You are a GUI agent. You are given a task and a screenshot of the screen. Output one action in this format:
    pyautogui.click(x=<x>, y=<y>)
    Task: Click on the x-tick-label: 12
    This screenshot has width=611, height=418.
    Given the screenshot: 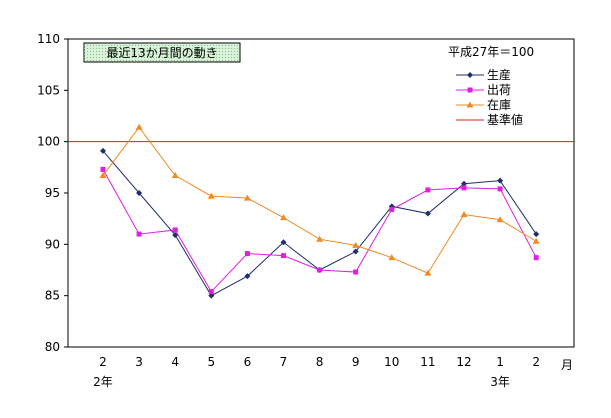 What is the action you would take?
    pyautogui.click(x=463, y=362)
    